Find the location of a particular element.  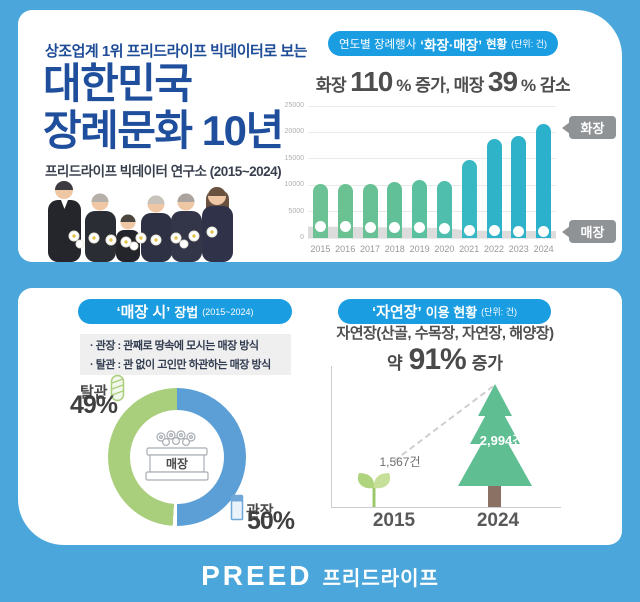

natural-burial-title-pill: ‘자연장’ 이용 현황 (단위: 건) is located at coordinates (444, 311).